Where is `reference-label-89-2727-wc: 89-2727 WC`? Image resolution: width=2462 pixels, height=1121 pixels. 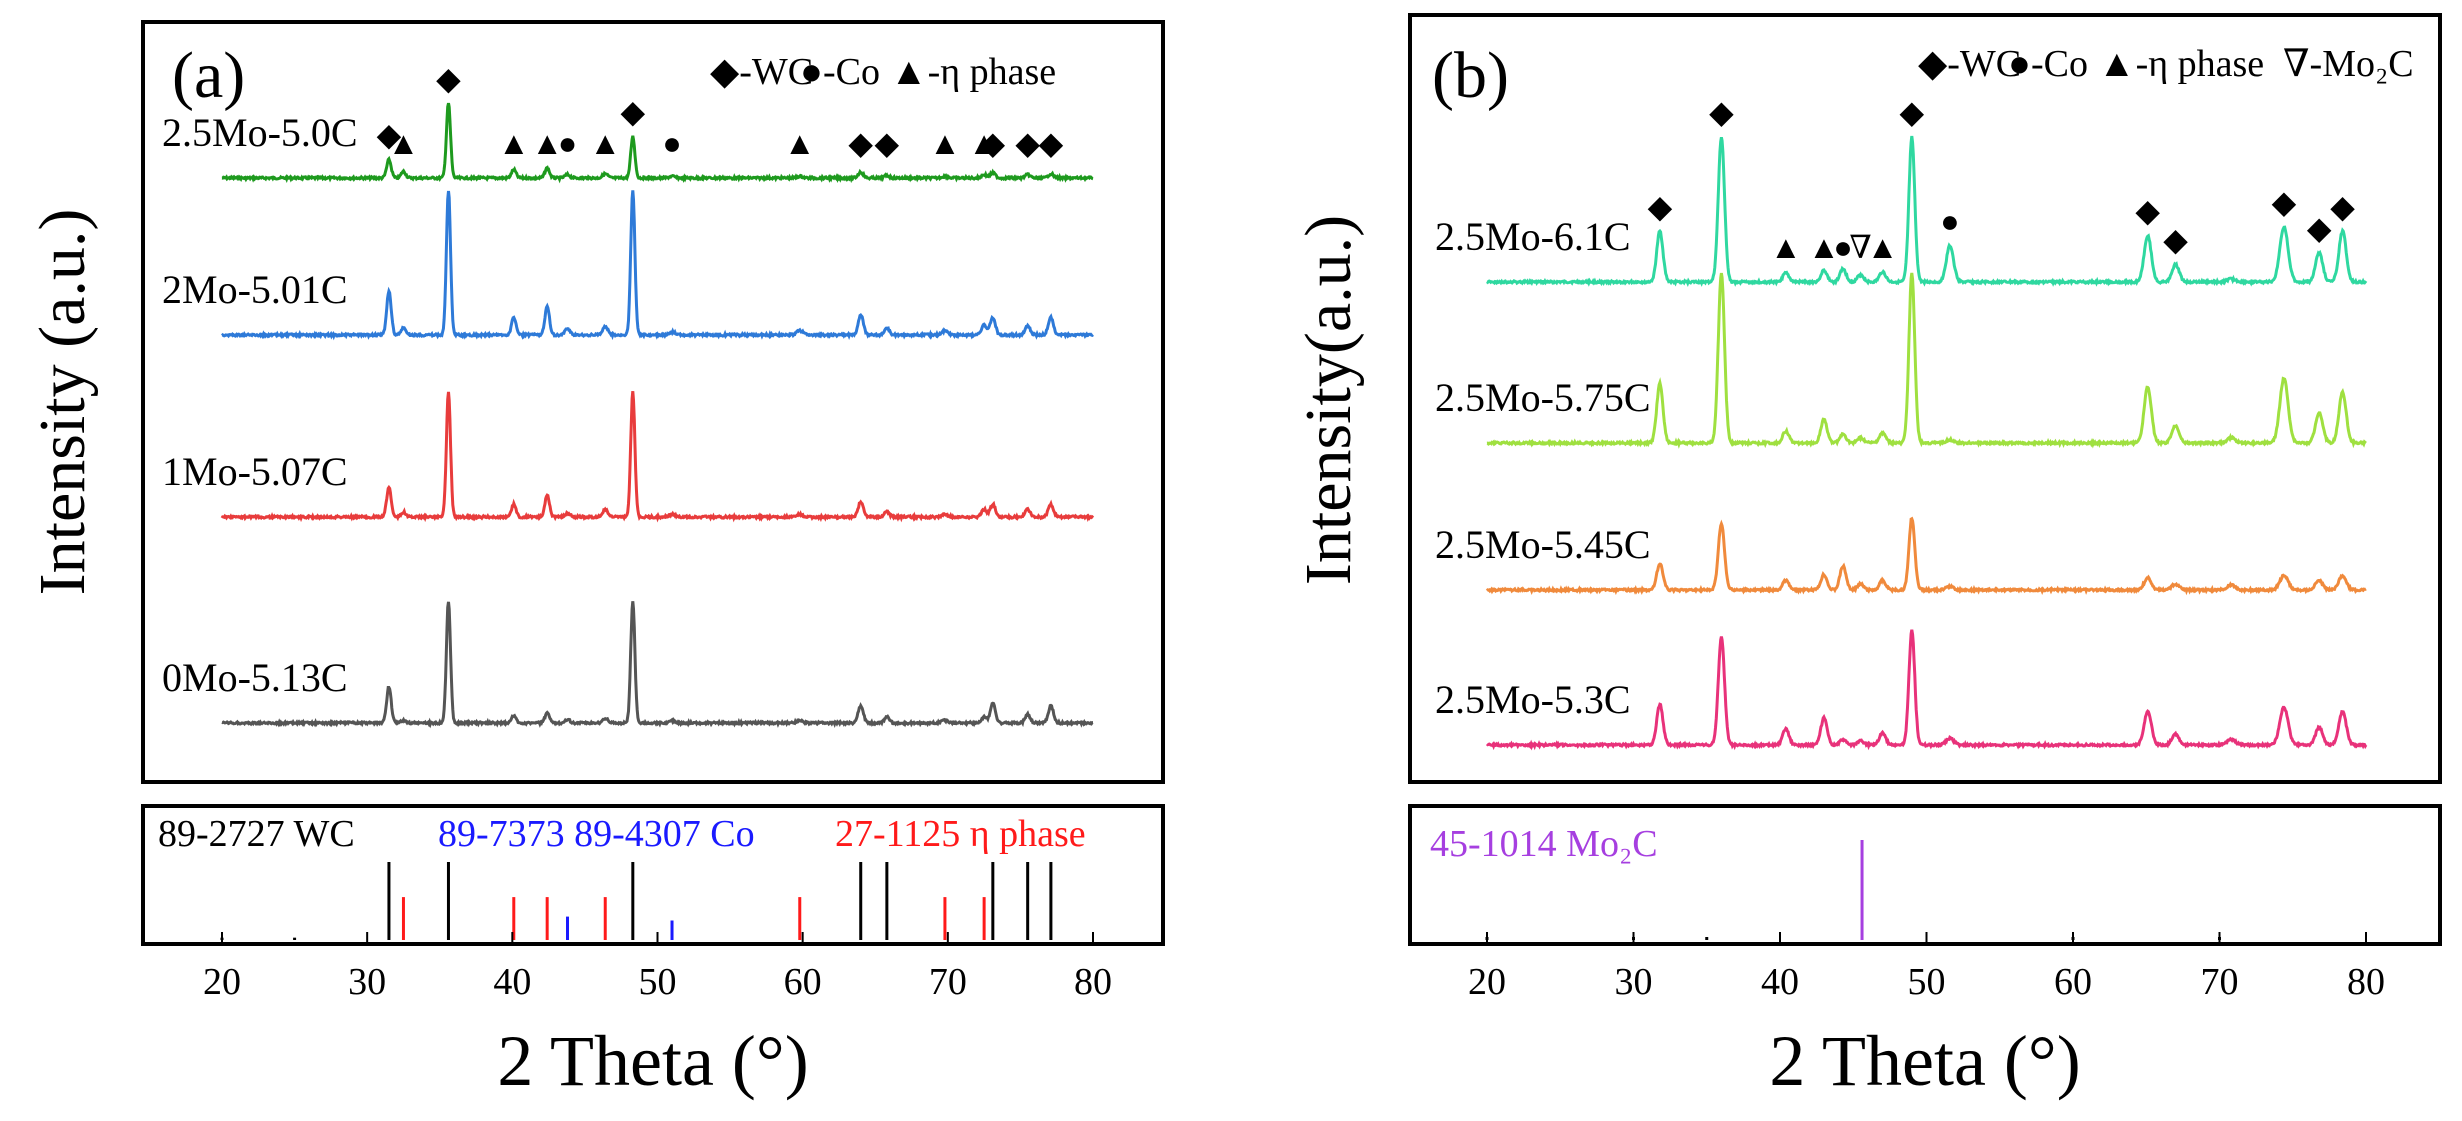 reference-label-89-2727-wc: 89-2727 WC is located at coordinates (256, 834).